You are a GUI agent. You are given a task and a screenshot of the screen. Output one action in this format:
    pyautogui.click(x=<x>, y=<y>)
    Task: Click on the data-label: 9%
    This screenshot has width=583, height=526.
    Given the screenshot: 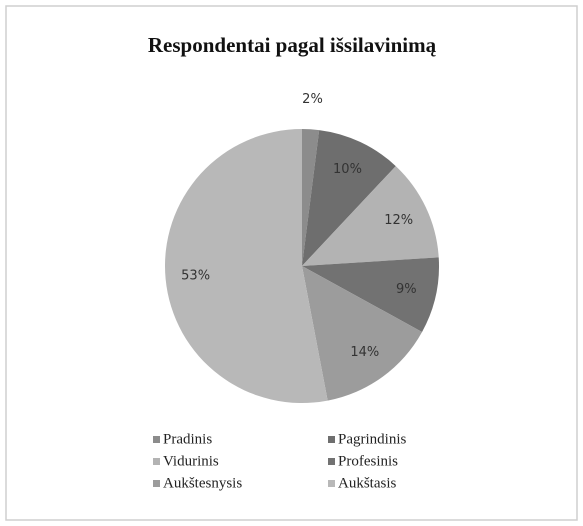 What is the action you would take?
    pyautogui.click(x=406, y=289)
    